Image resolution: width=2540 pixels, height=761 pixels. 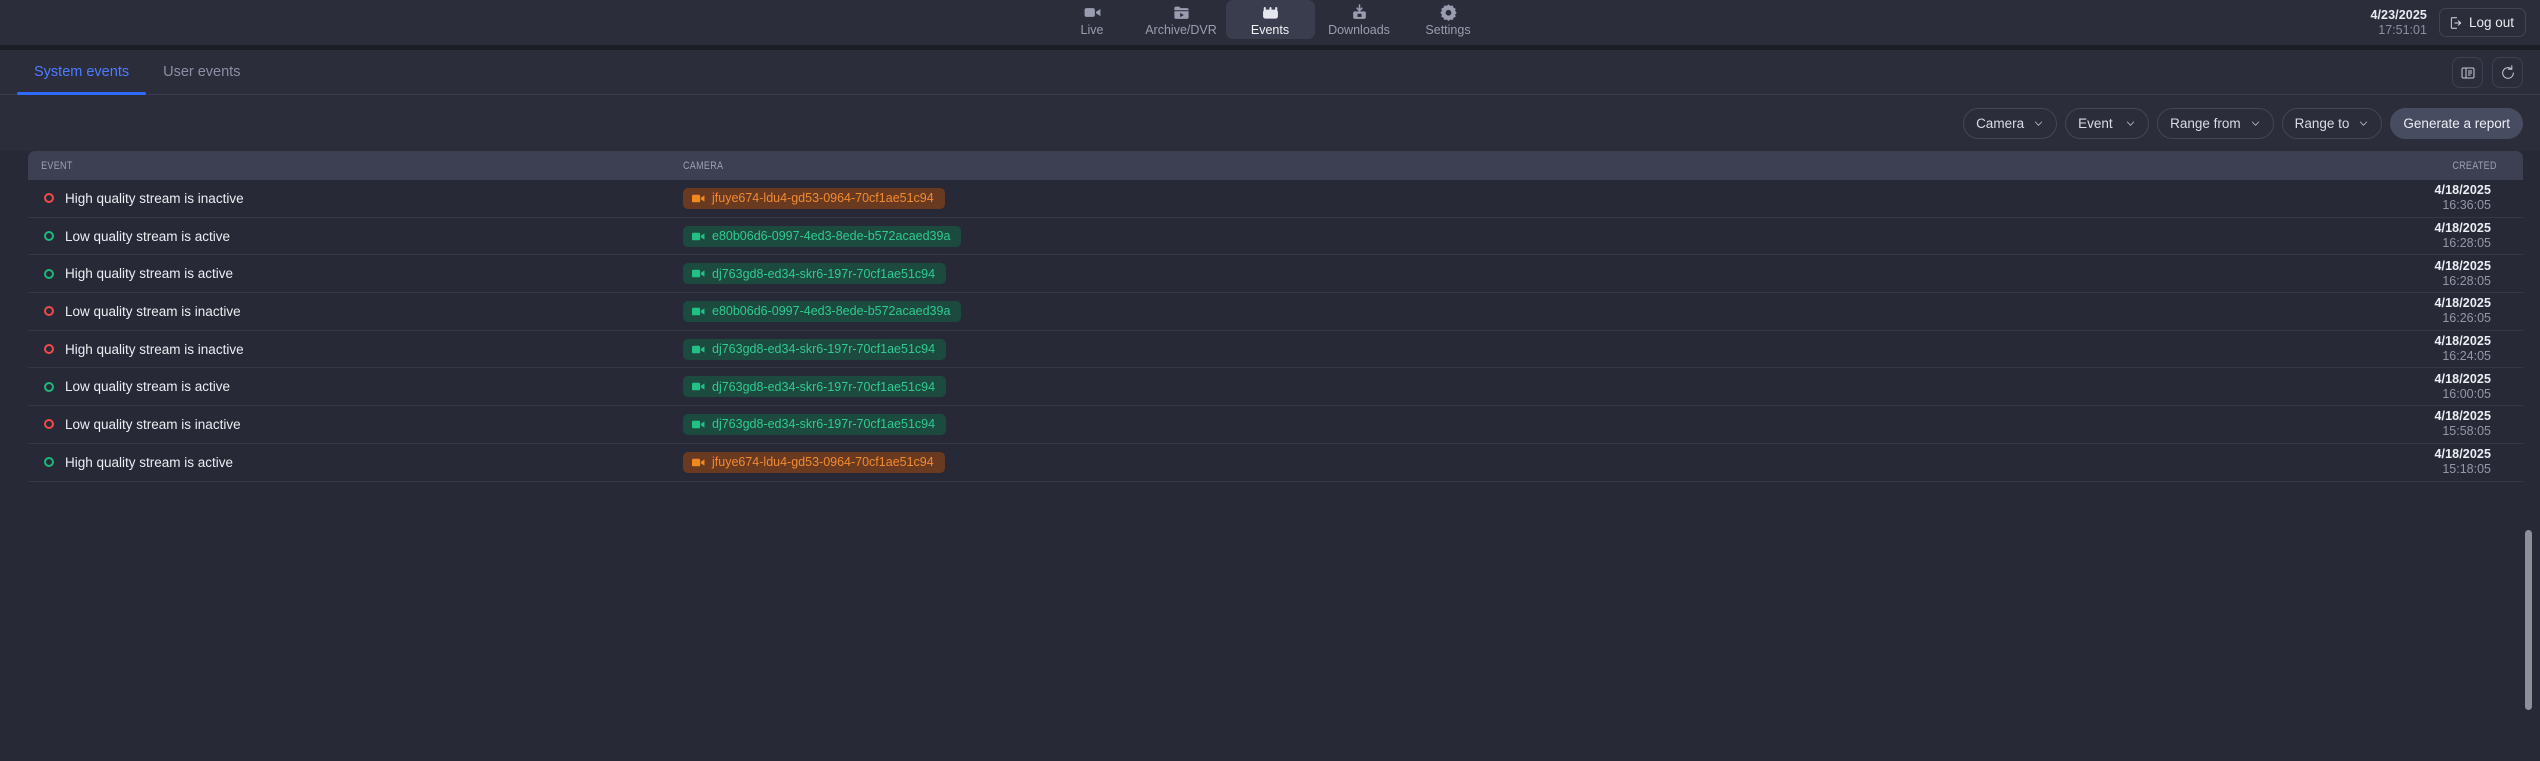 I want to click on cell-event: Low quality stream is active, so click(x=355, y=386).